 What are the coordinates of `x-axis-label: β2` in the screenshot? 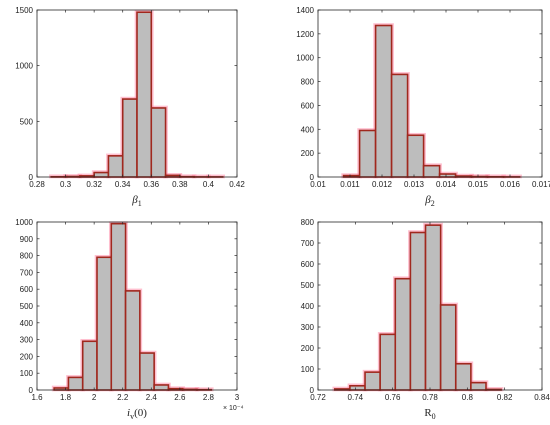 It's located at (429, 201).